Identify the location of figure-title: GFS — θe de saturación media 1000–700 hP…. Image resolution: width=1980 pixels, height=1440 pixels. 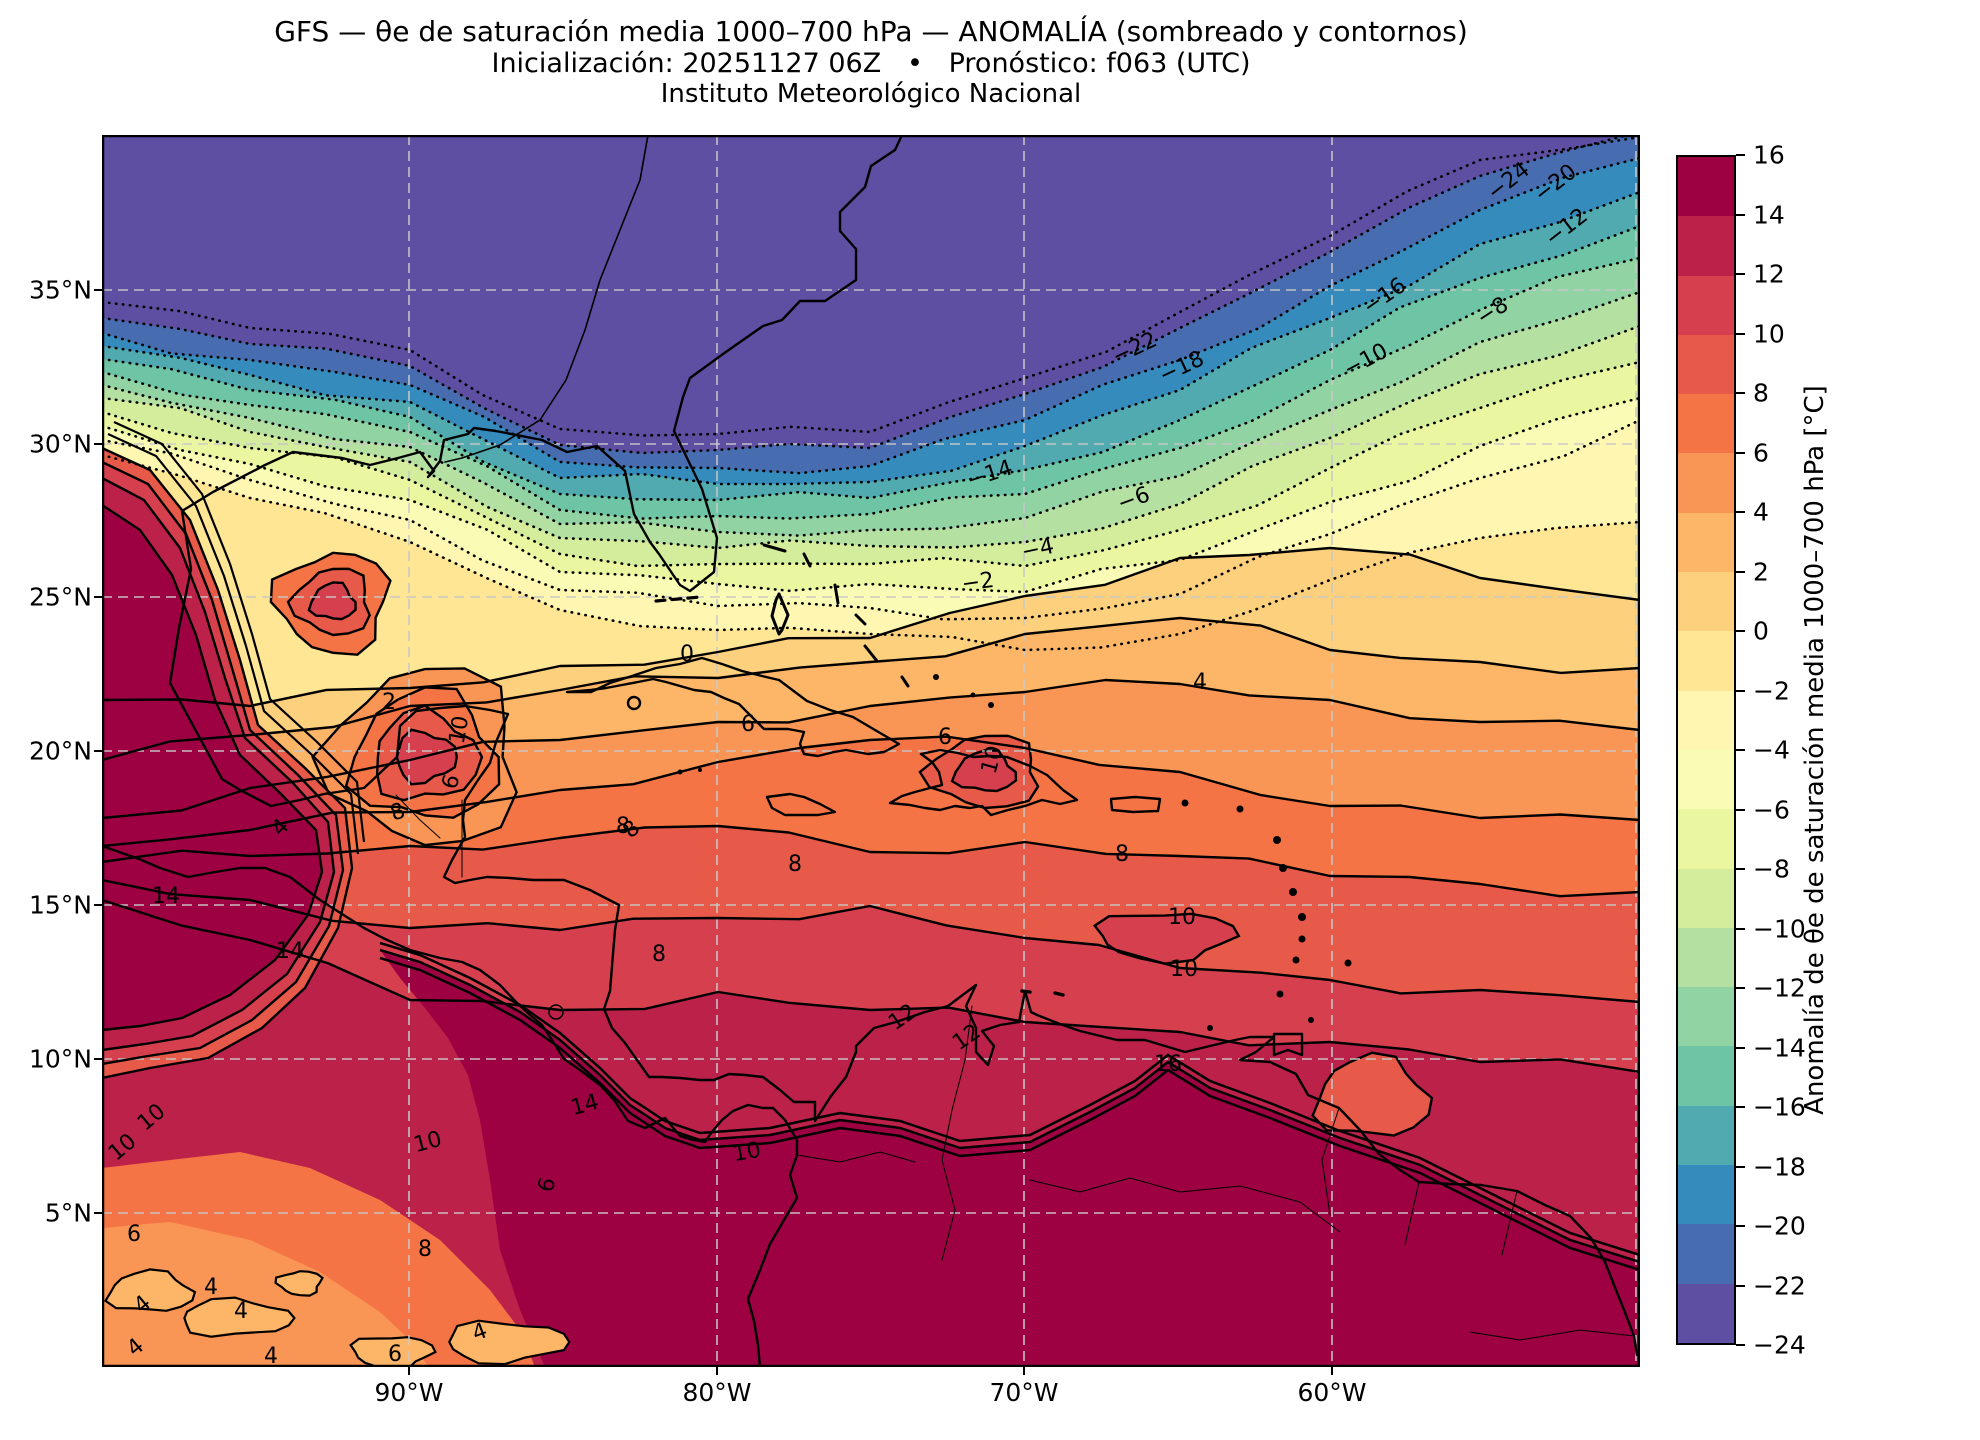
(871, 63).